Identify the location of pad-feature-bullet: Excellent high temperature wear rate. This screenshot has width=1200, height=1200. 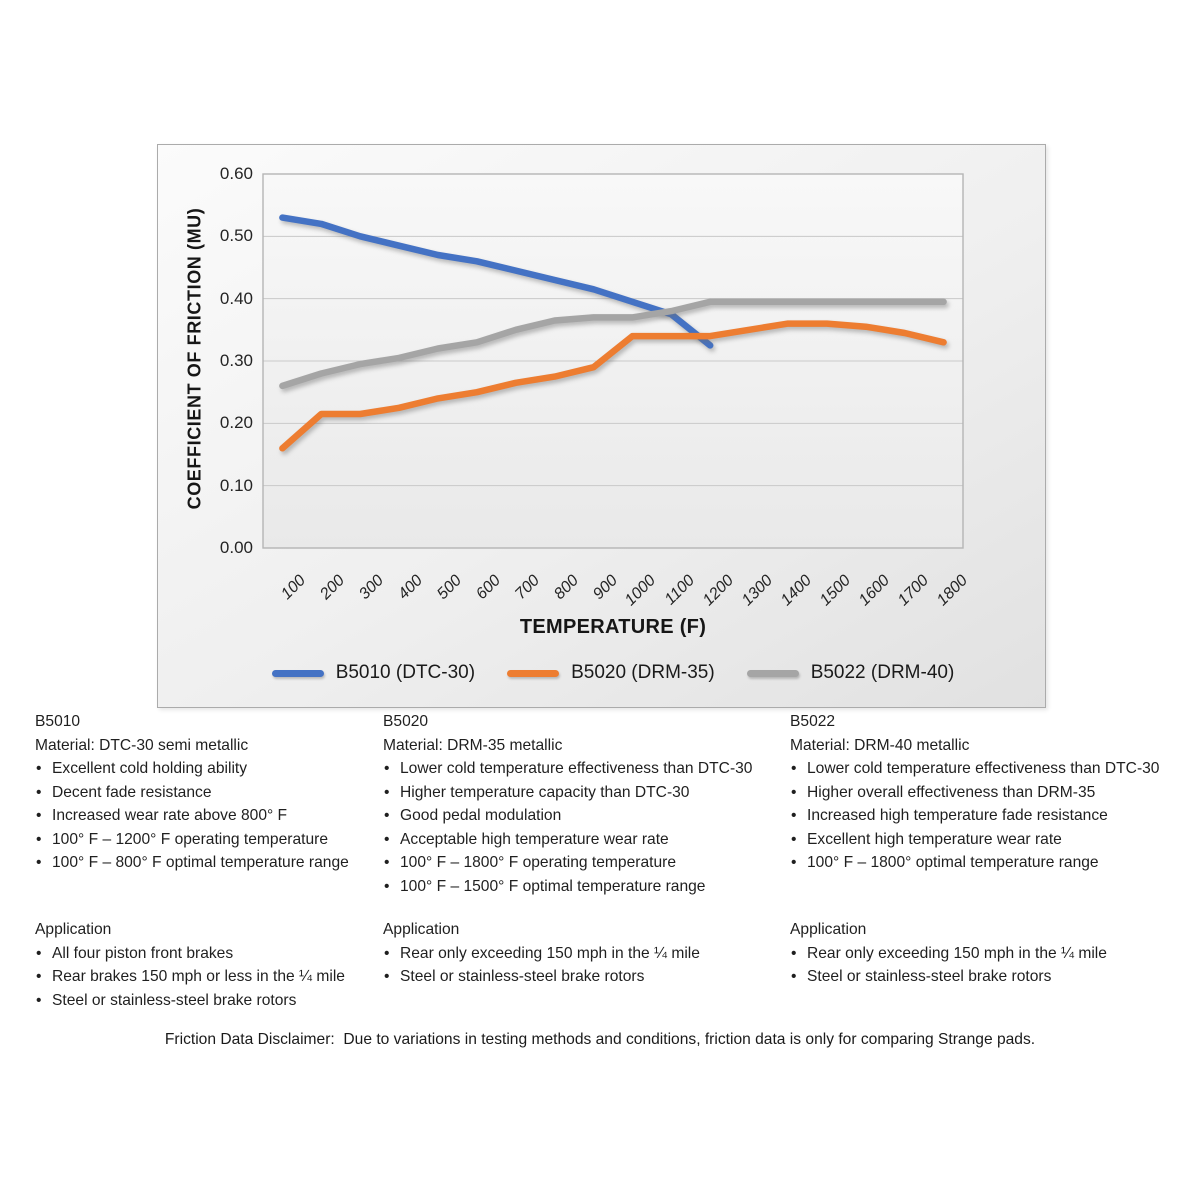
(994, 840).